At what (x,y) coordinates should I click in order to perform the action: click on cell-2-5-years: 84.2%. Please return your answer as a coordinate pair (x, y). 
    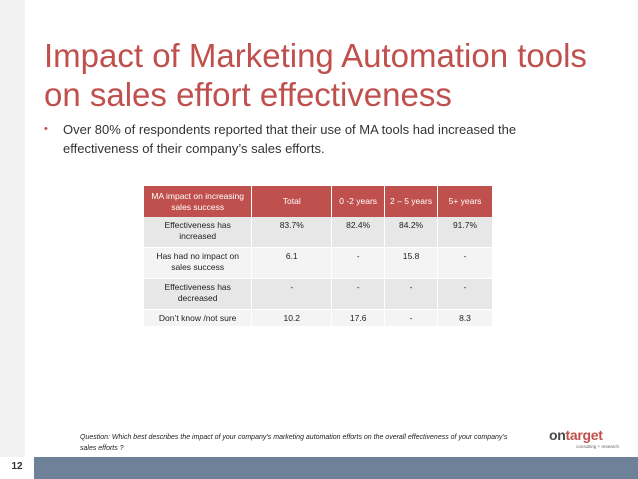
    Looking at the image, I should click on (411, 232).